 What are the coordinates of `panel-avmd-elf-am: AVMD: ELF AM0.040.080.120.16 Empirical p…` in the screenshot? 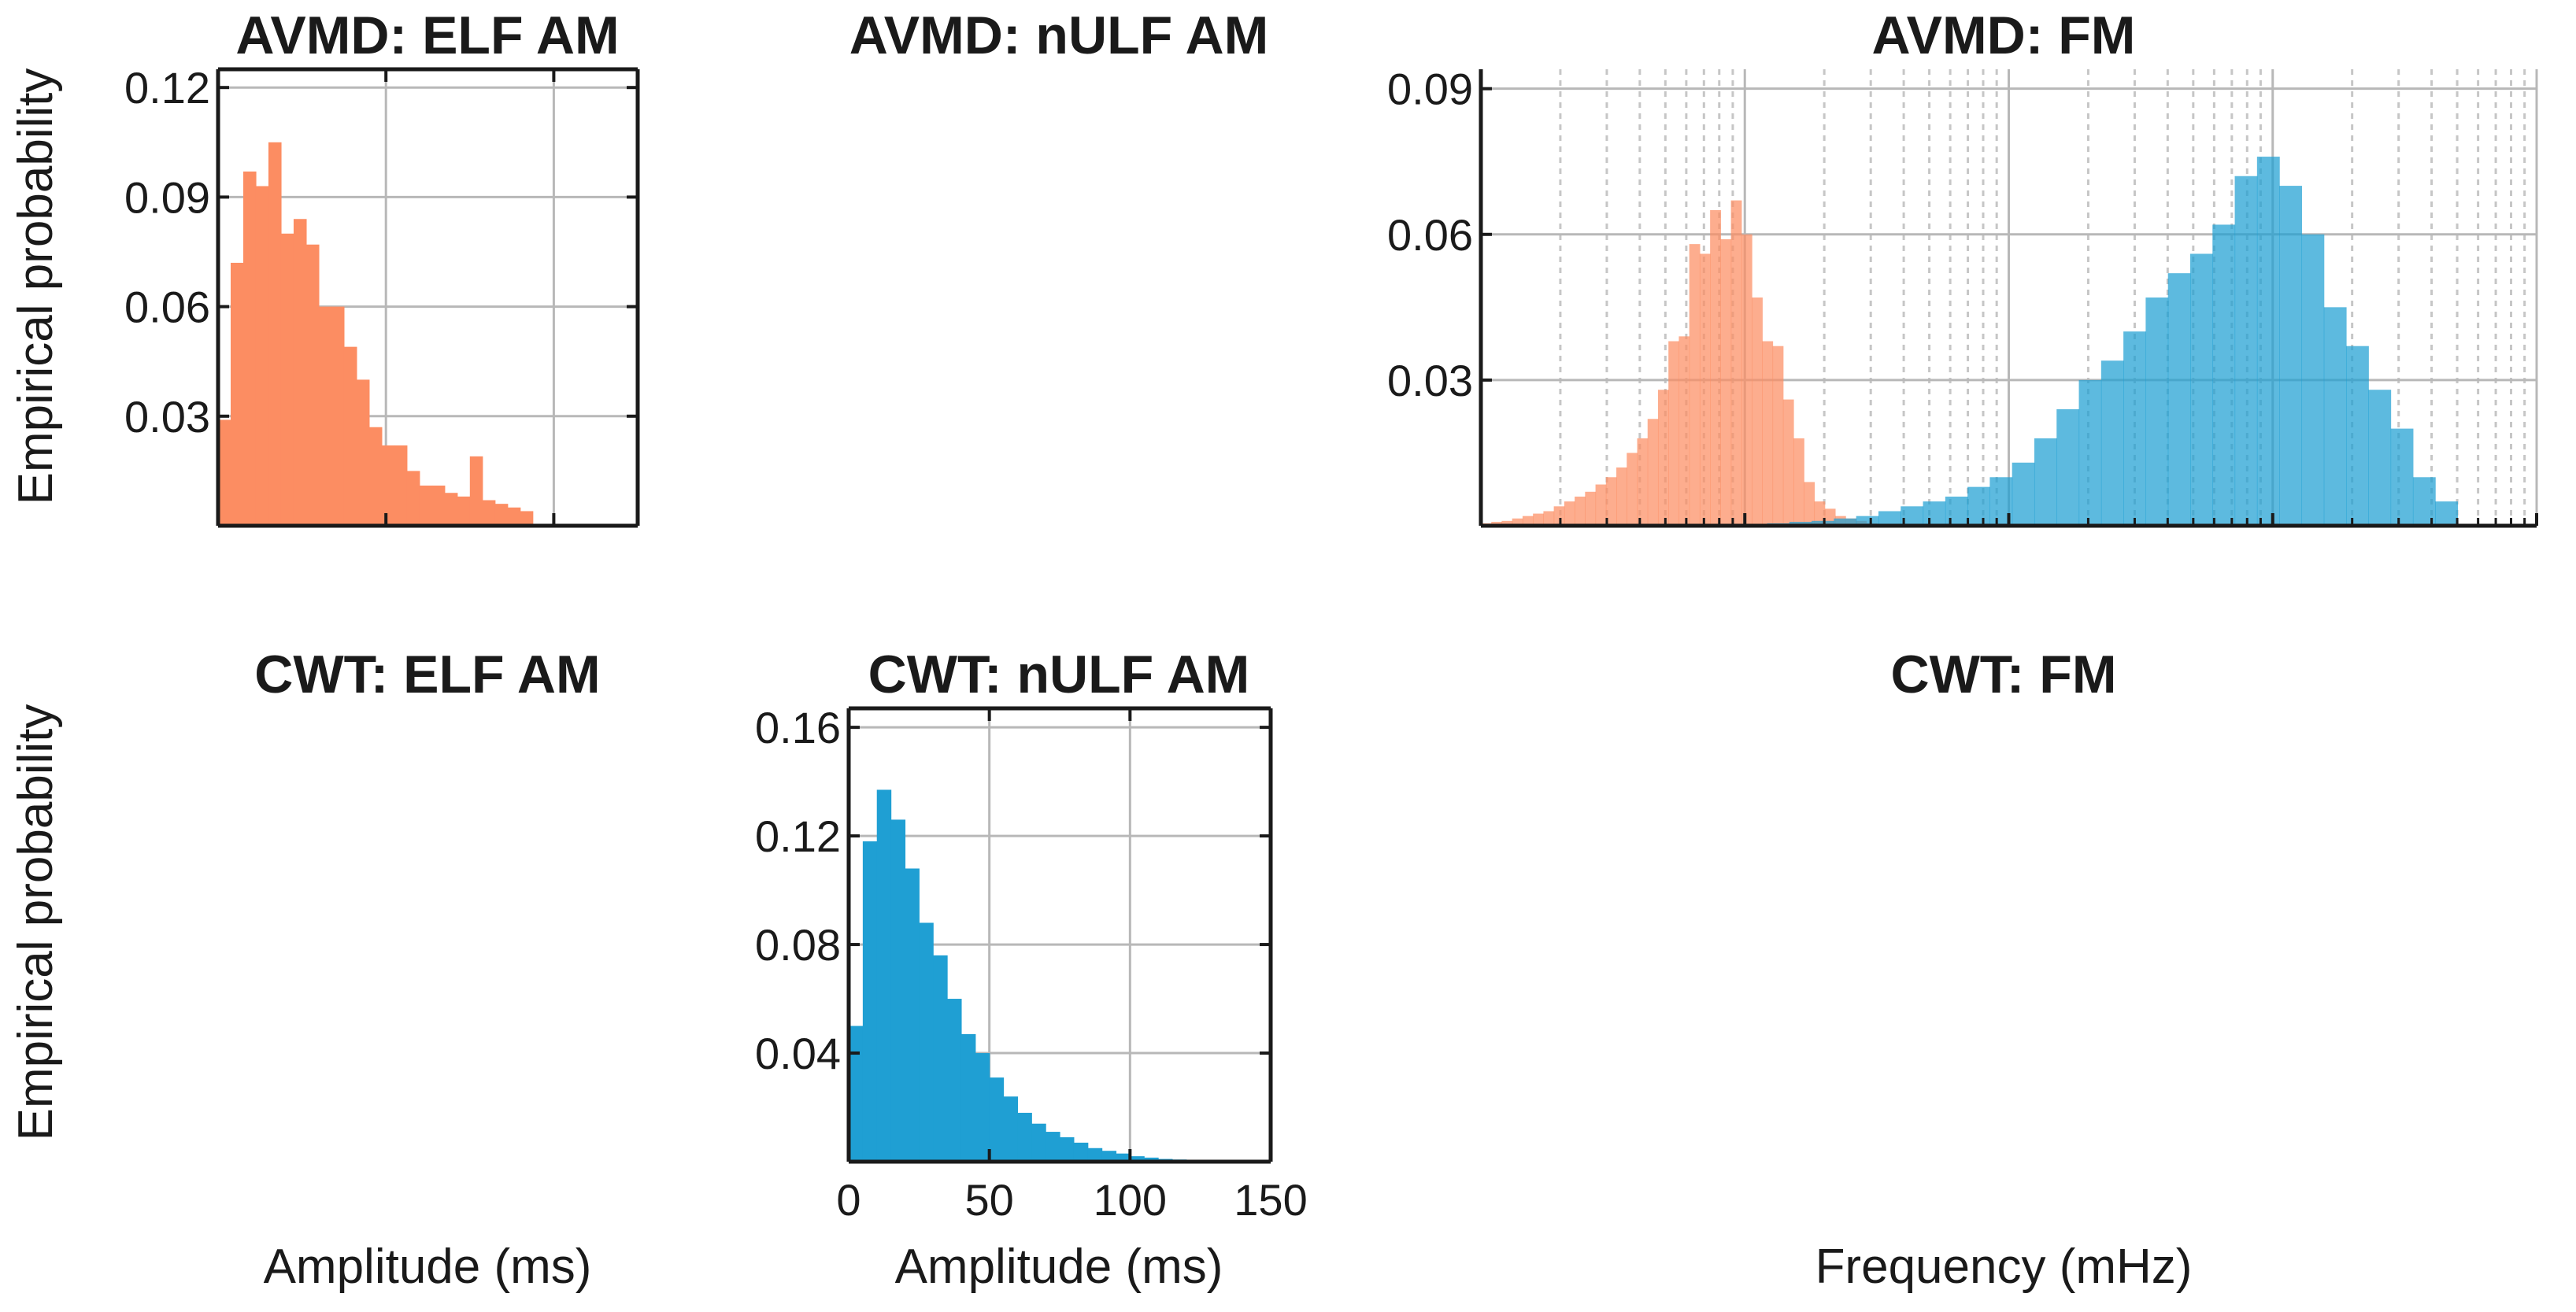 It's located at (324, 267).